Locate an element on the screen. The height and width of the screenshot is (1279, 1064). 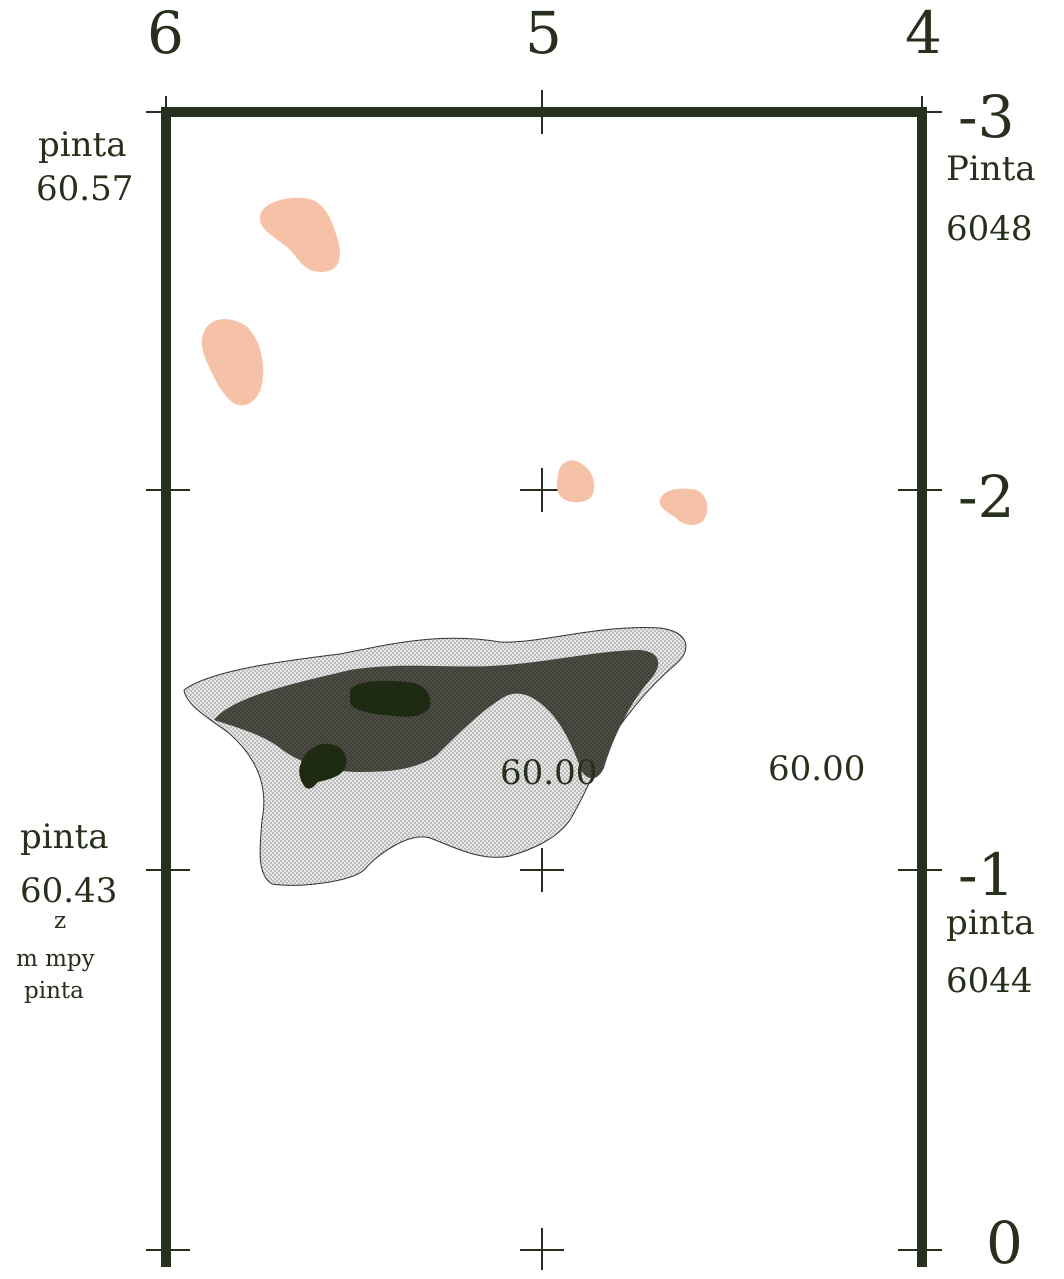
bottom-right-elevation: 6044 is located at coordinates (989, 981).